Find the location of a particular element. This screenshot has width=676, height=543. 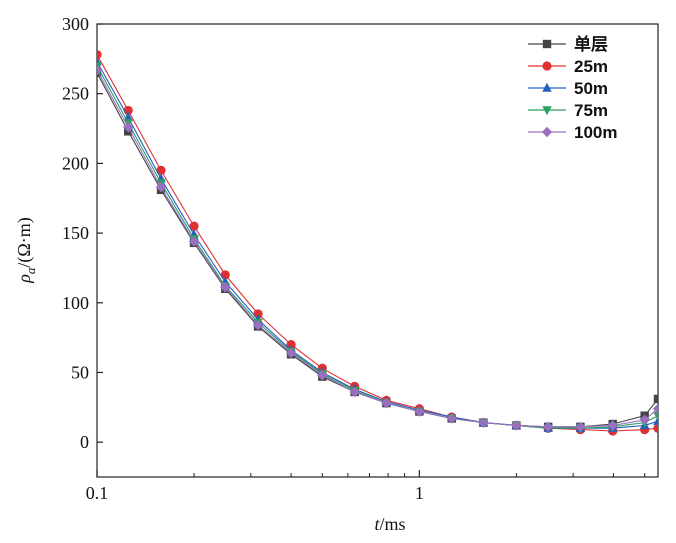

legend-label: 50m is located at coordinates (591, 88).